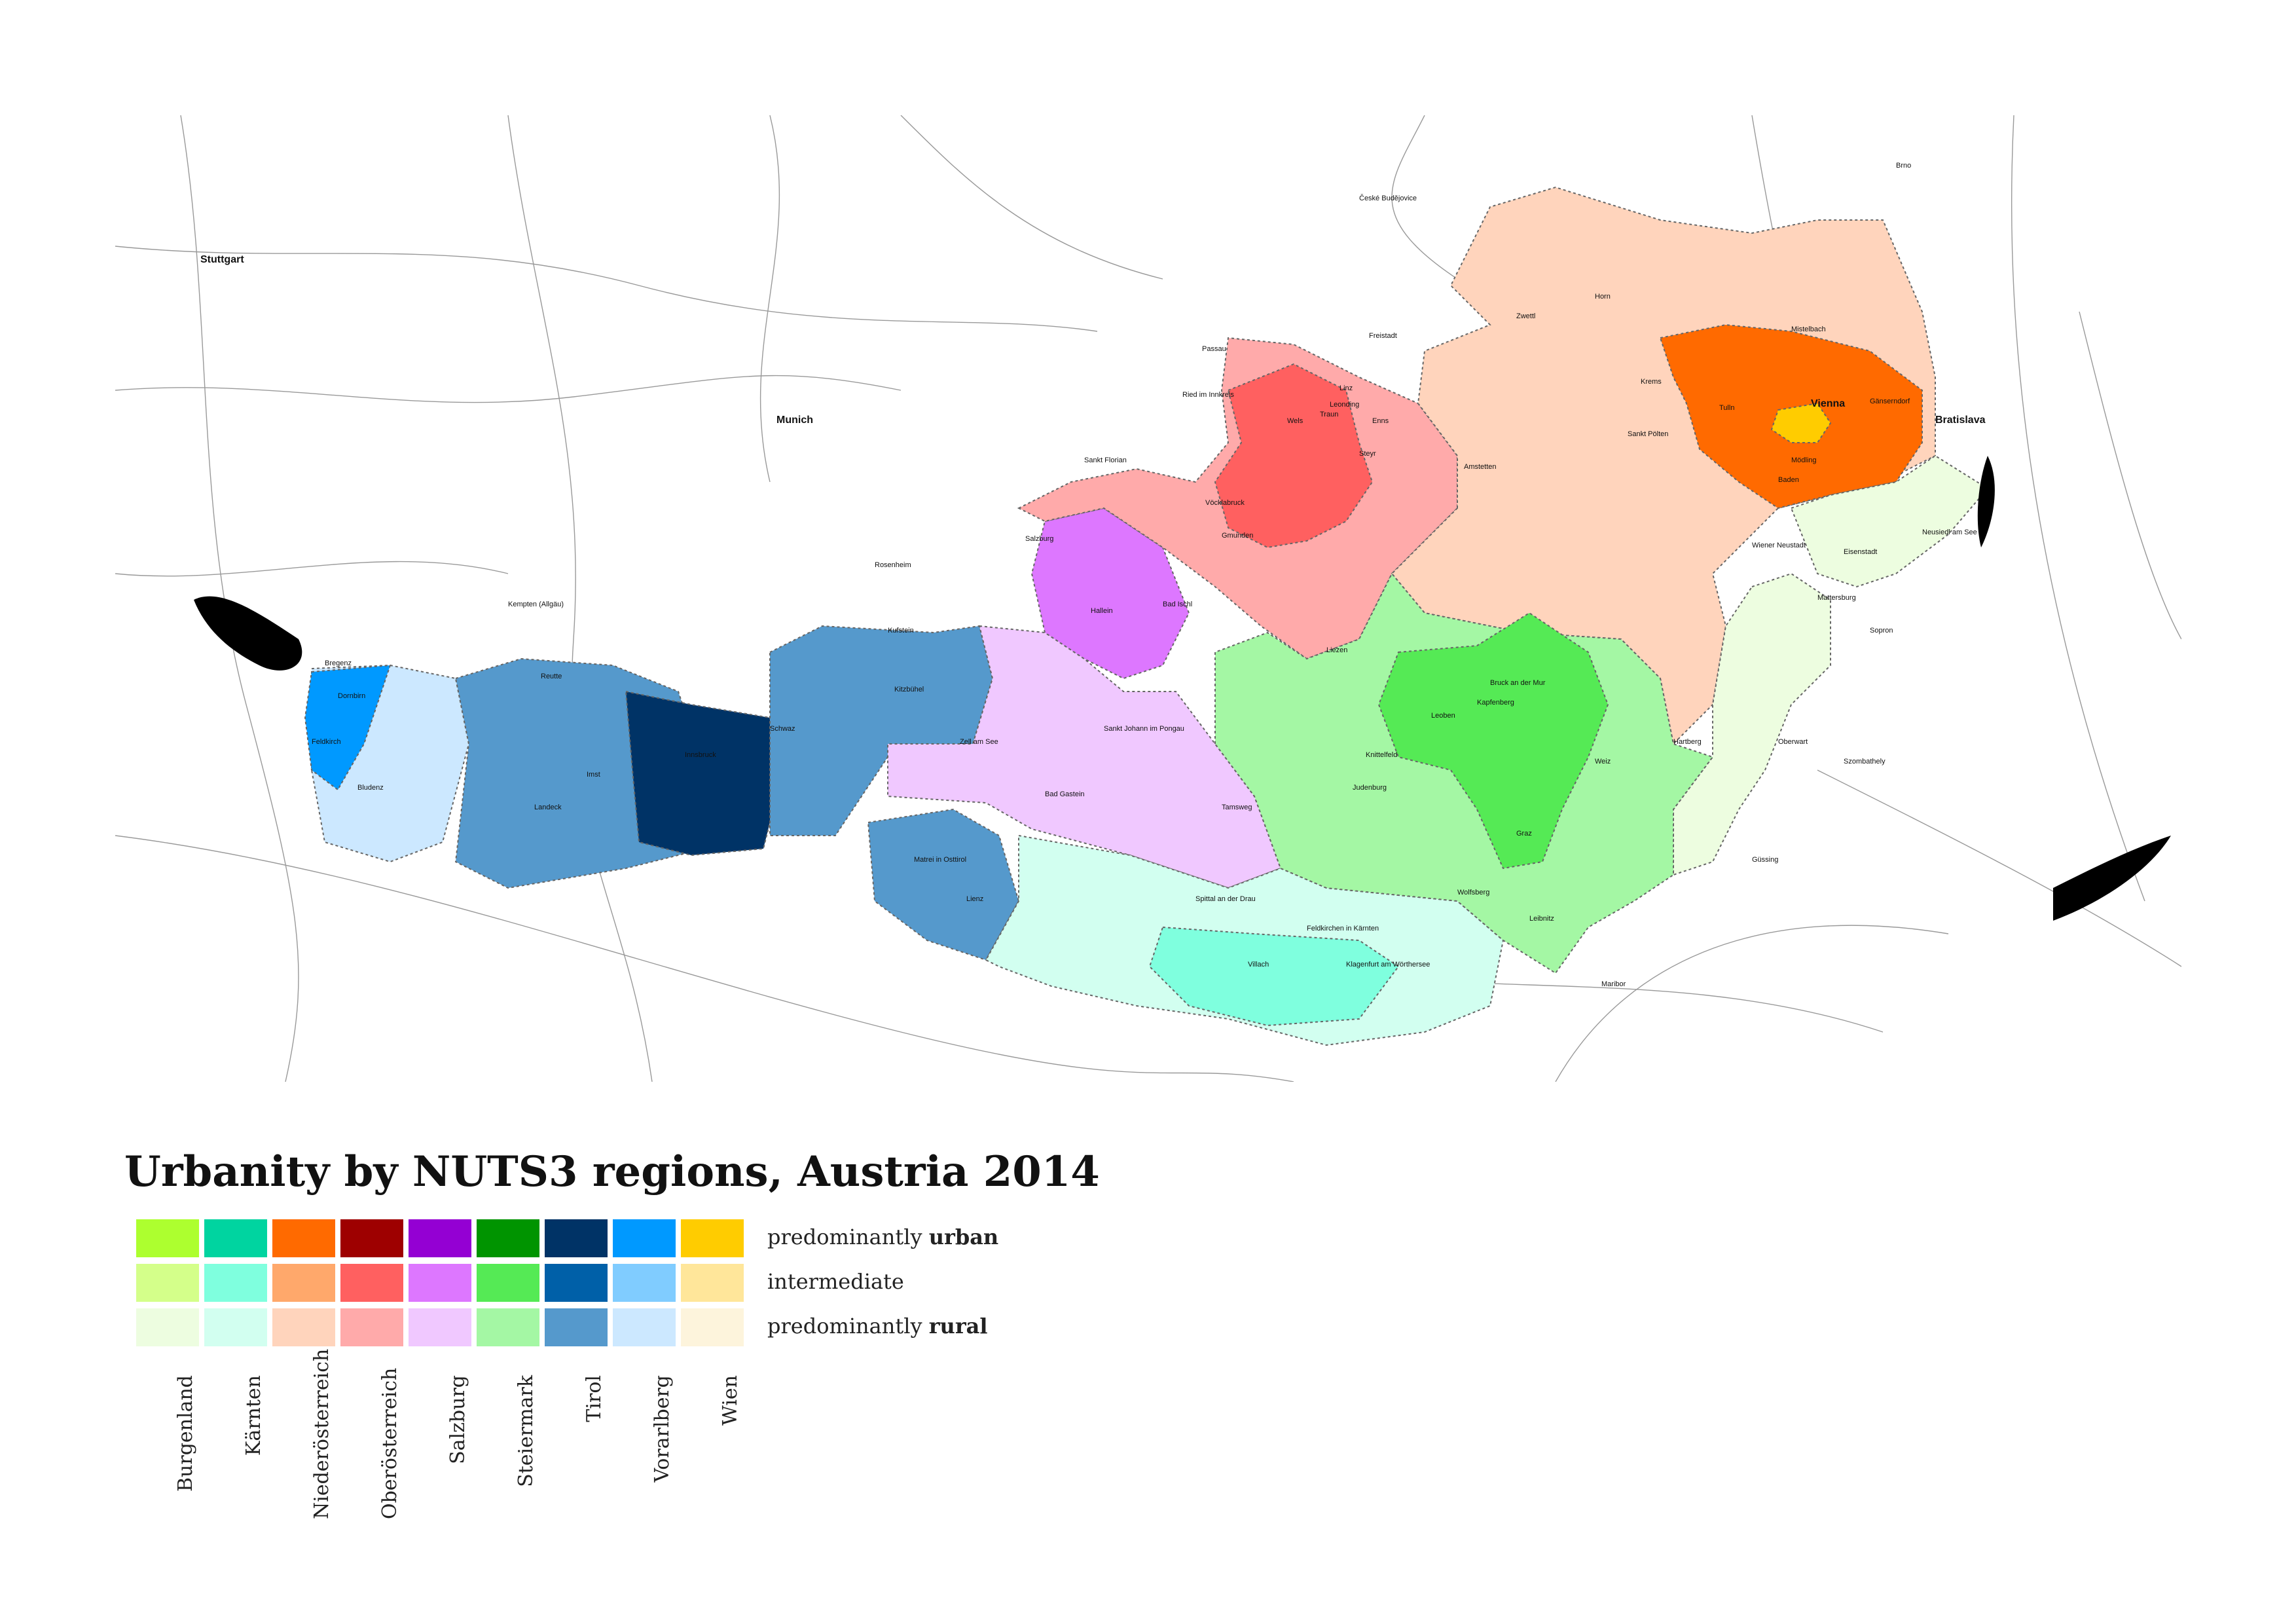 This screenshot has height=1624, width=2296. I want to click on place-label: Amstetten, so click(1480, 467).